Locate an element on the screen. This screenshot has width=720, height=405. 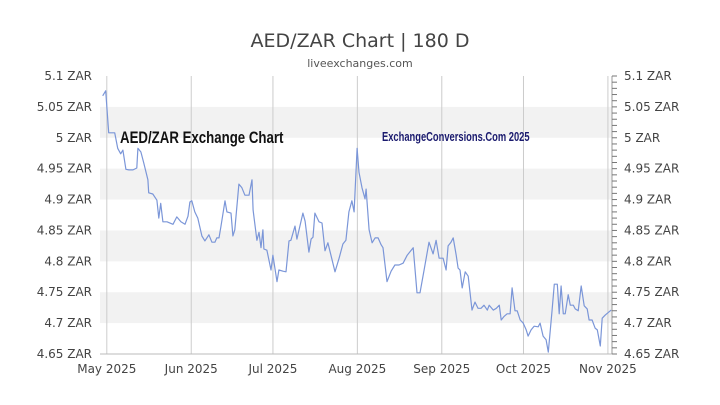
x-tick-label: Aug 2025 is located at coordinates (357, 369).